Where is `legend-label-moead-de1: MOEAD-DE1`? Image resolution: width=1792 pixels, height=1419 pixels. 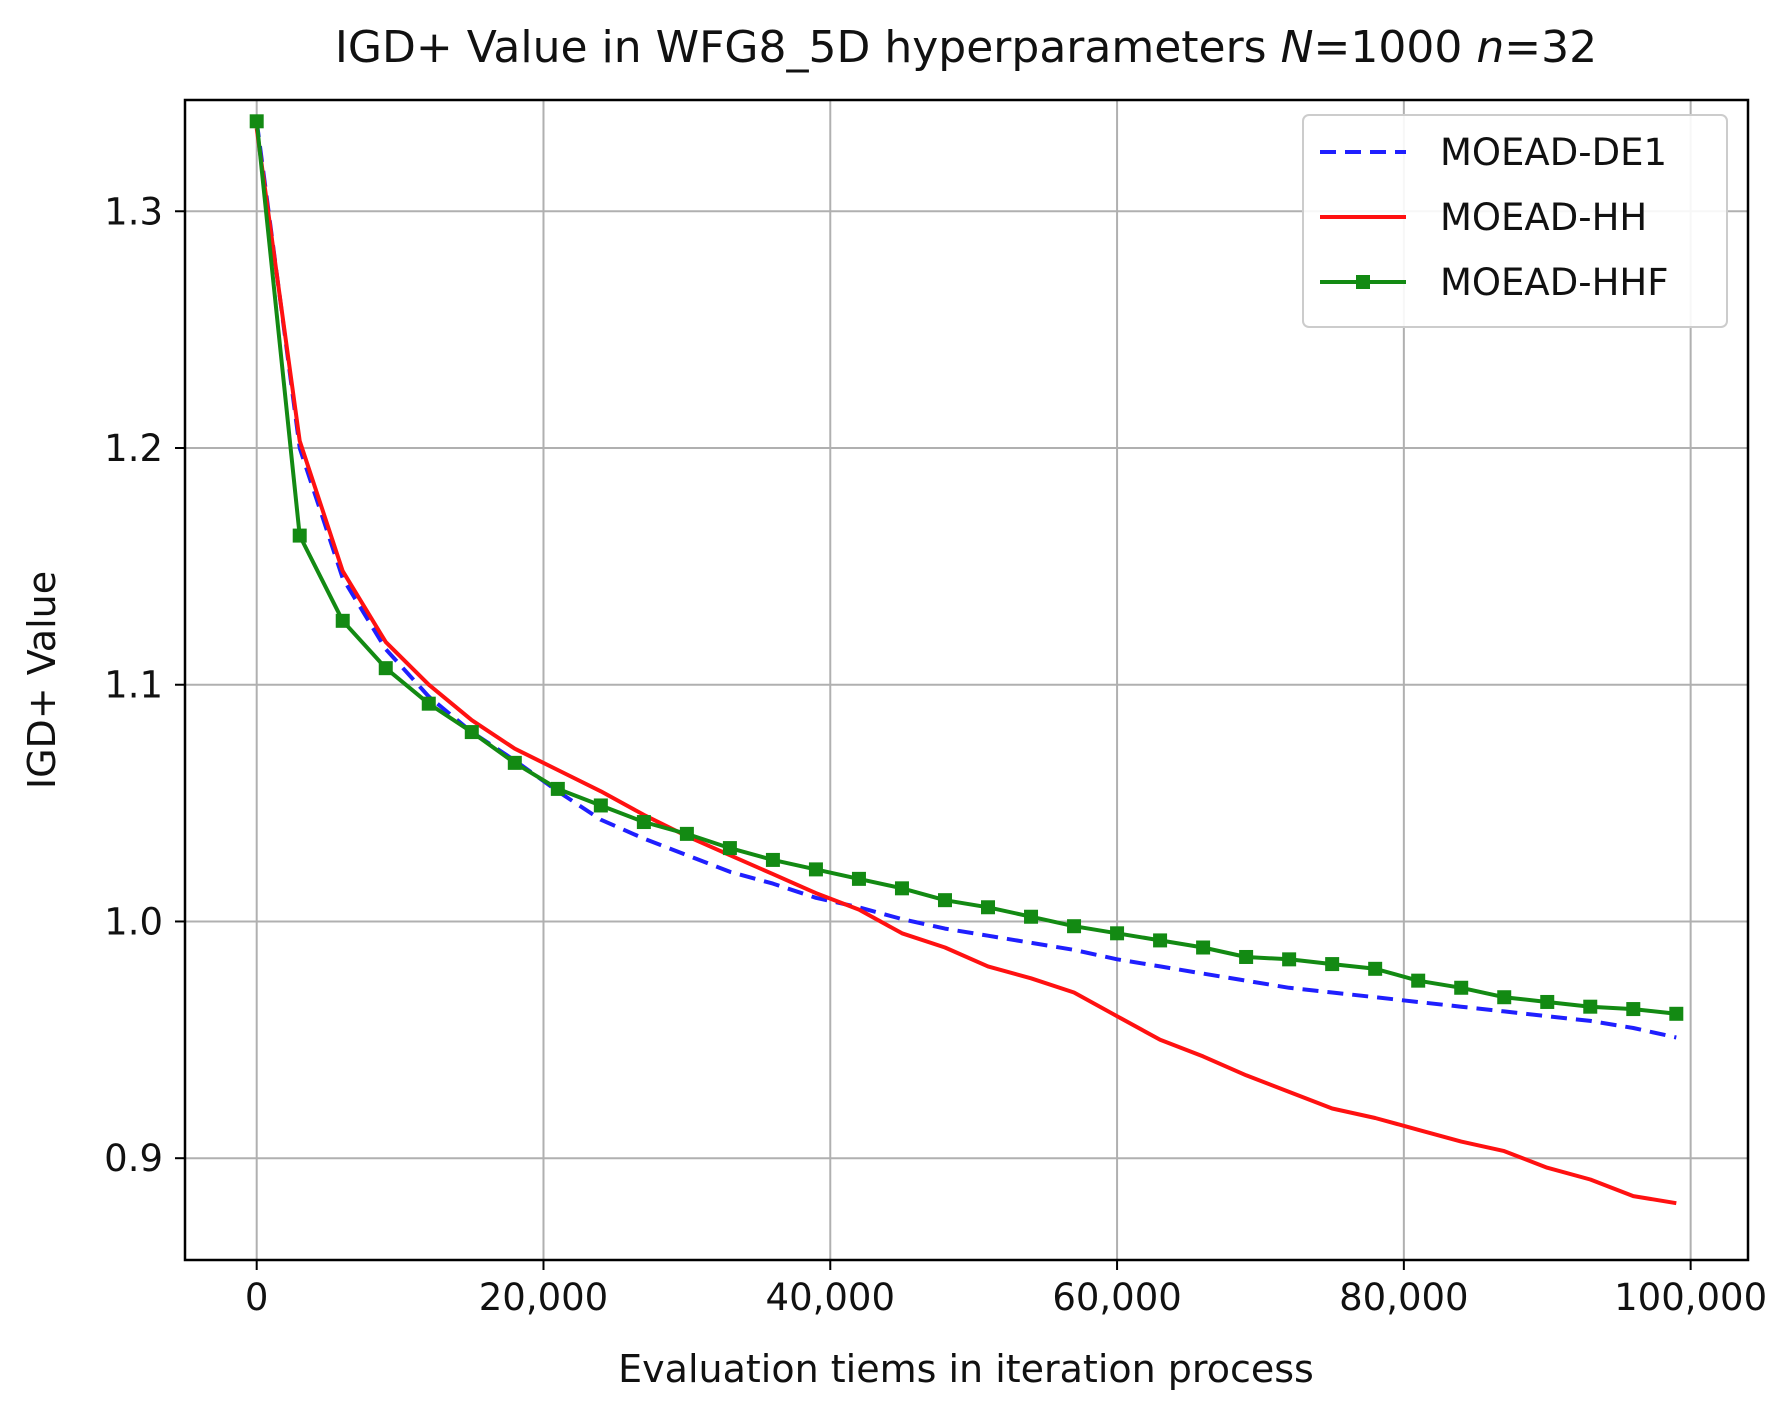 legend-label-moead-de1: MOEAD-DE1 is located at coordinates (1553, 152).